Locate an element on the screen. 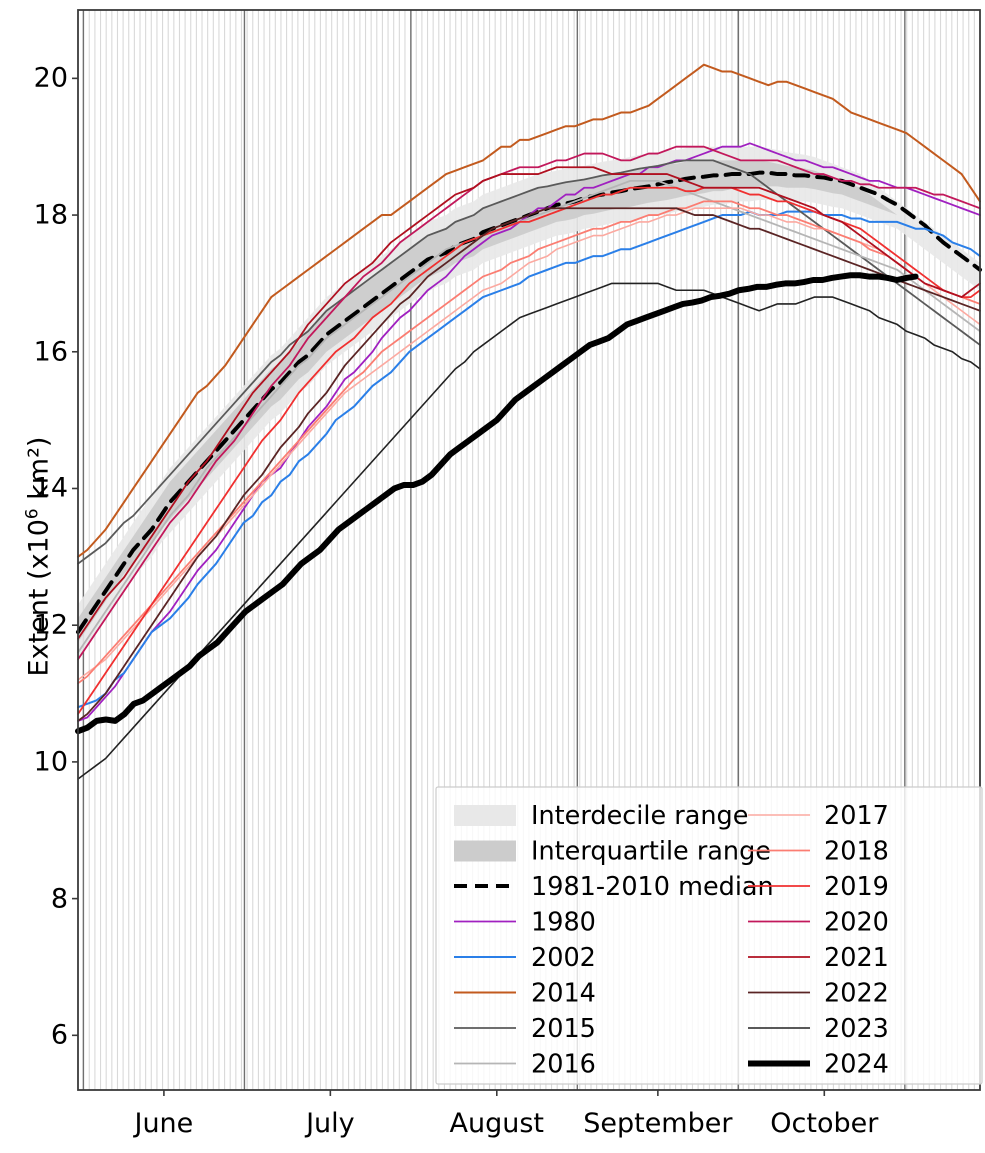 The height and width of the screenshot is (1153, 985). y-axis-tick-label: 14 is located at coordinates (50, 488).